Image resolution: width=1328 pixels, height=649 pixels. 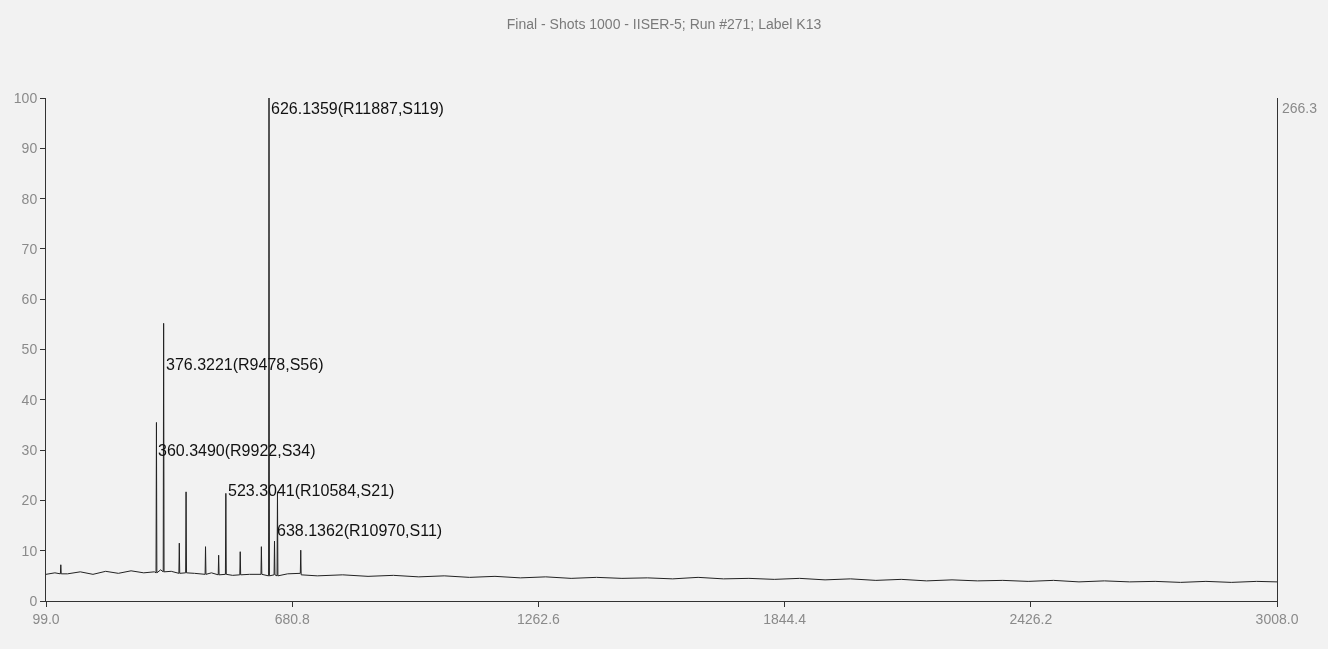 What do you see at coordinates (29, 248) in the screenshot?
I see `y-tick-label: 70` at bounding box center [29, 248].